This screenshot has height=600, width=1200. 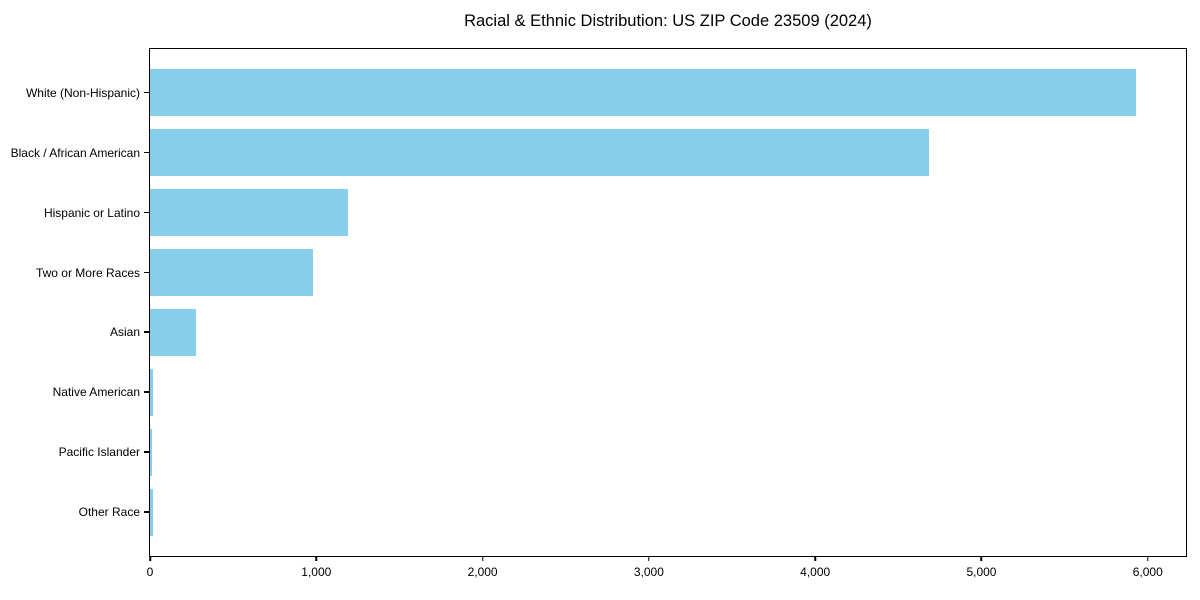 I want to click on y-axis-label: Pacific Islander, so click(x=99, y=452).